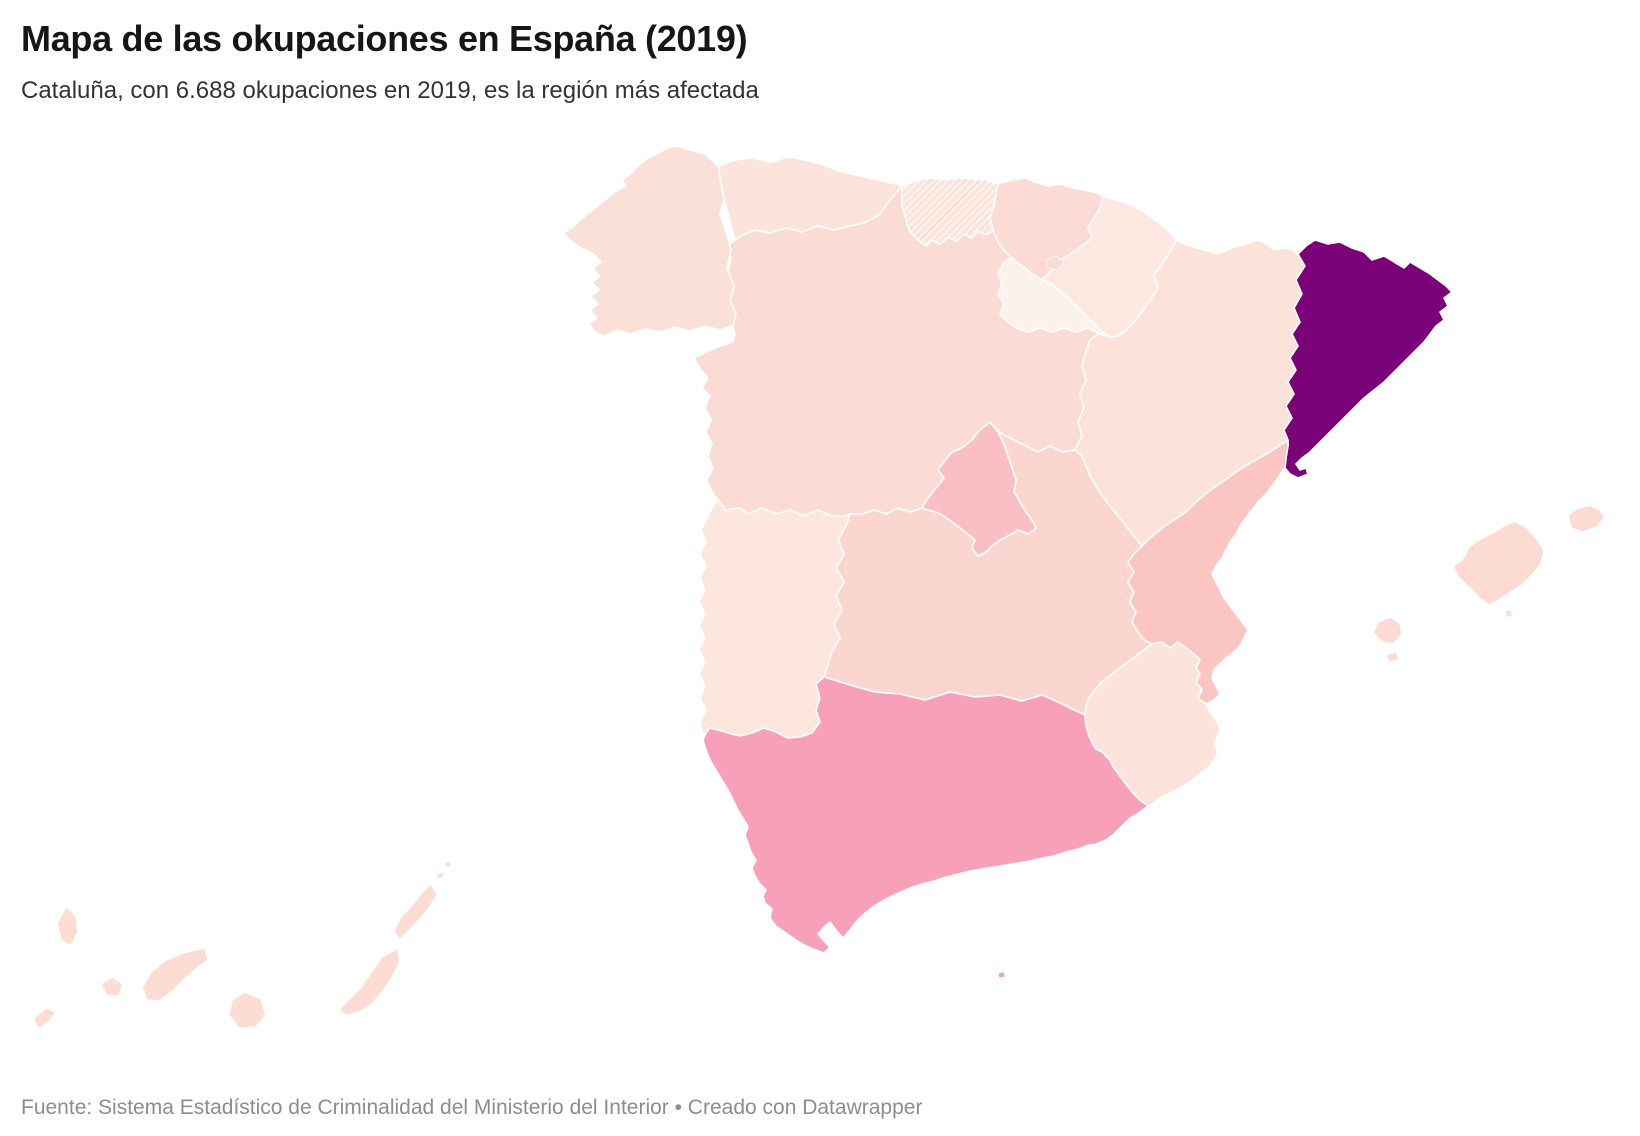  What do you see at coordinates (67, 926) in the screenshot?
I see `la-palma-island` at bounding box center [67, 926].